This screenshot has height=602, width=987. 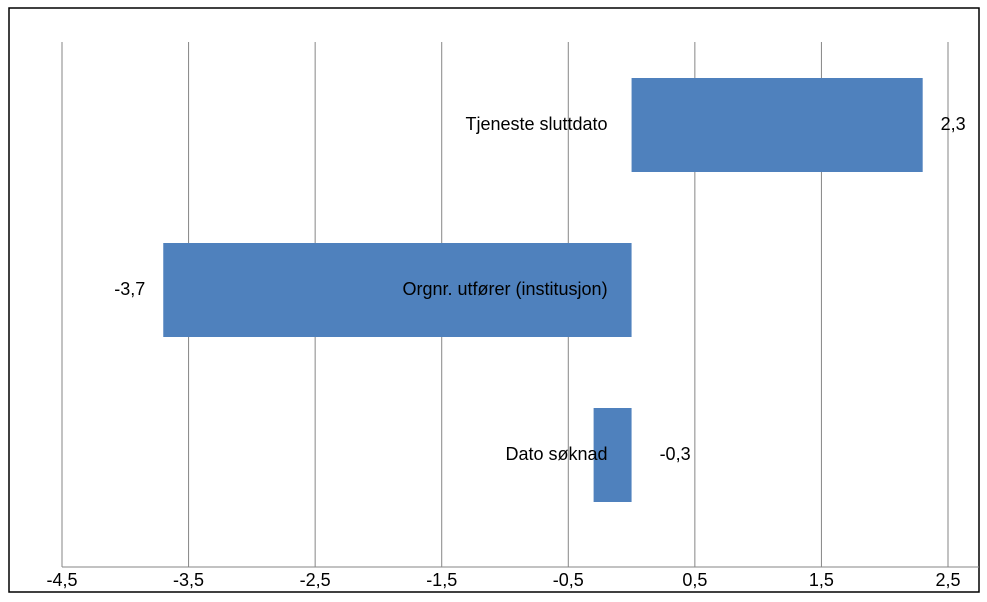 I want to click on x-tick-label: -2,5, so click(x=315, y=580).